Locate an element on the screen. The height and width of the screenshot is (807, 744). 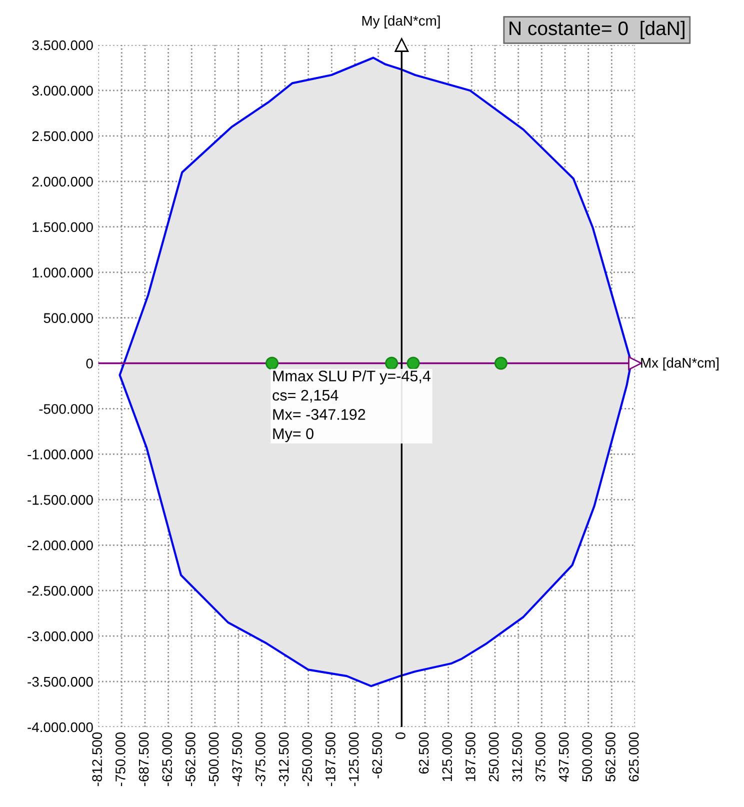
x-tick-label: -625.000 is located at coordinates (167, 759).